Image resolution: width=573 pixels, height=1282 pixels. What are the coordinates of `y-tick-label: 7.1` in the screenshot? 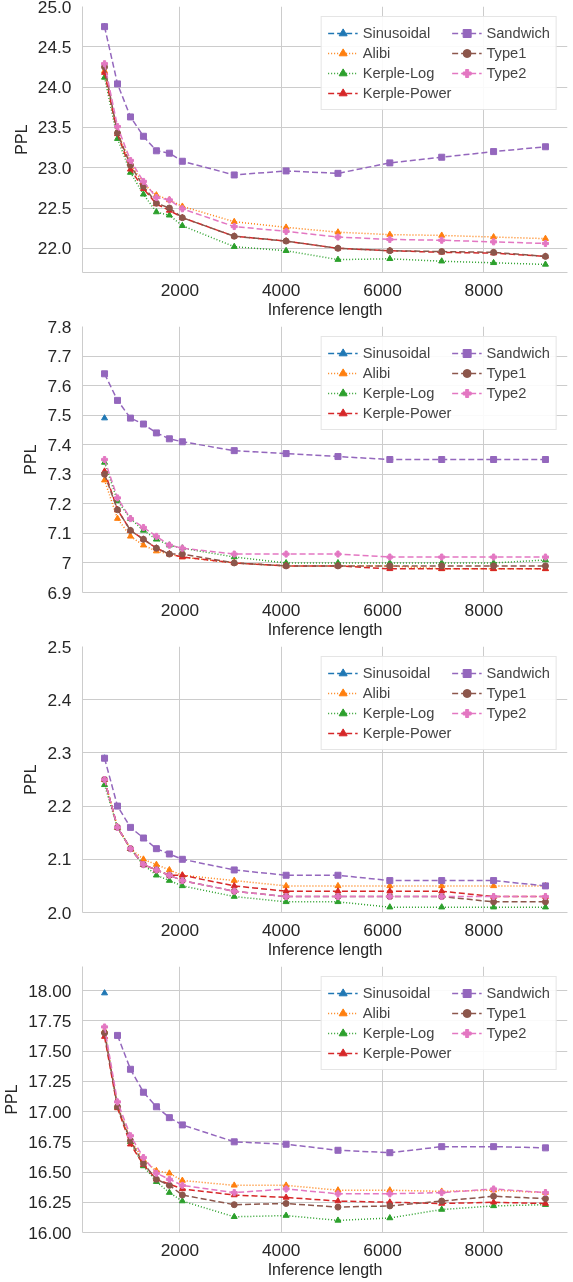 It's located at (59, 533).